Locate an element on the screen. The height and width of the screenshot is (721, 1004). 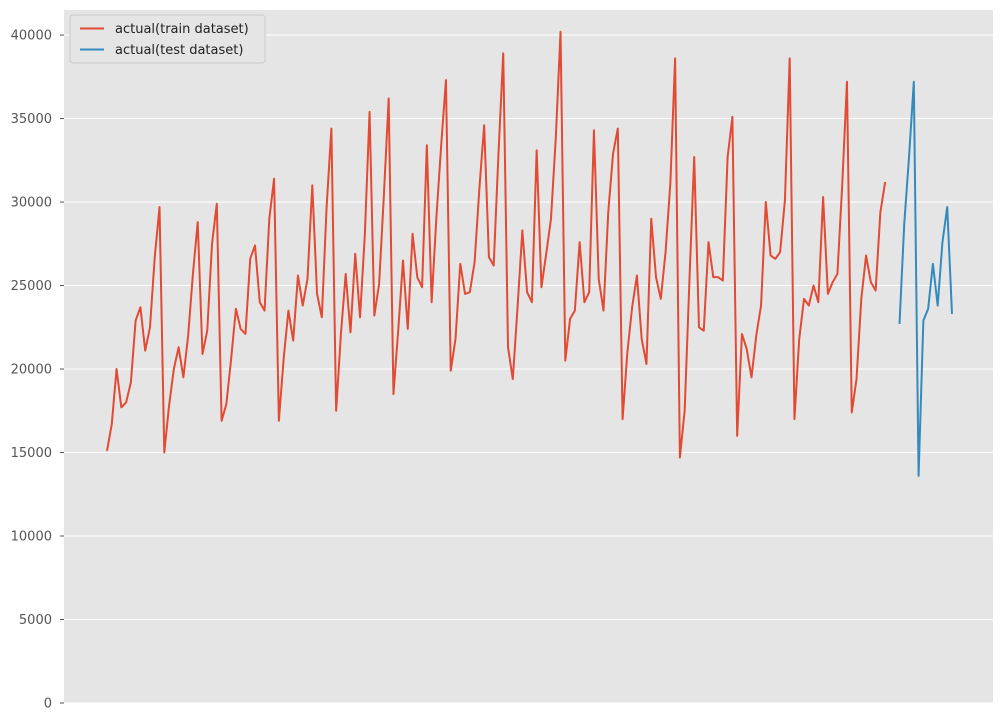
y-tick-label: 35000 is located at coordinates (31, 119).